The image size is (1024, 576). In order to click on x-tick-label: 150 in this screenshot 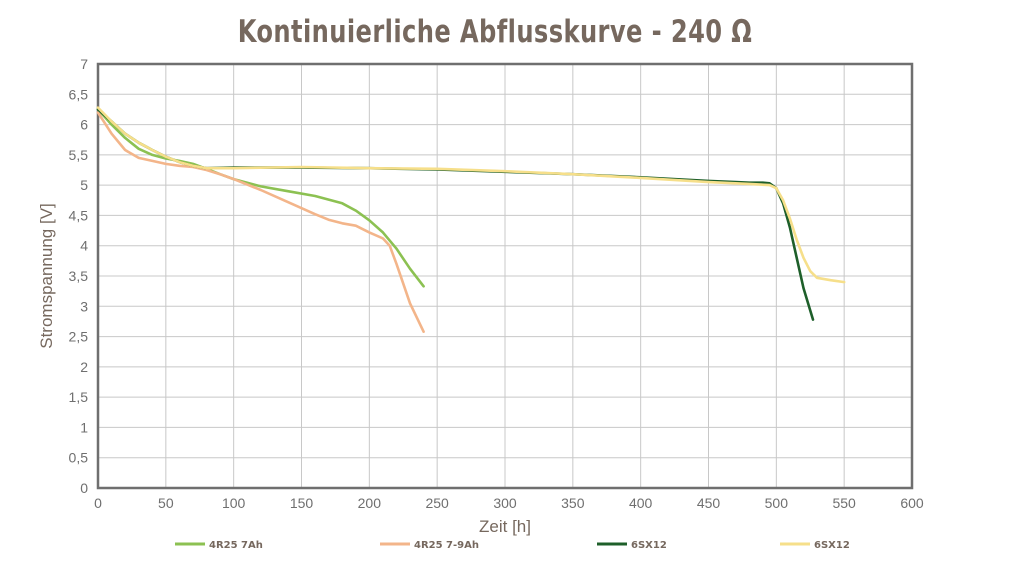, I will do `click(302, 503)`.